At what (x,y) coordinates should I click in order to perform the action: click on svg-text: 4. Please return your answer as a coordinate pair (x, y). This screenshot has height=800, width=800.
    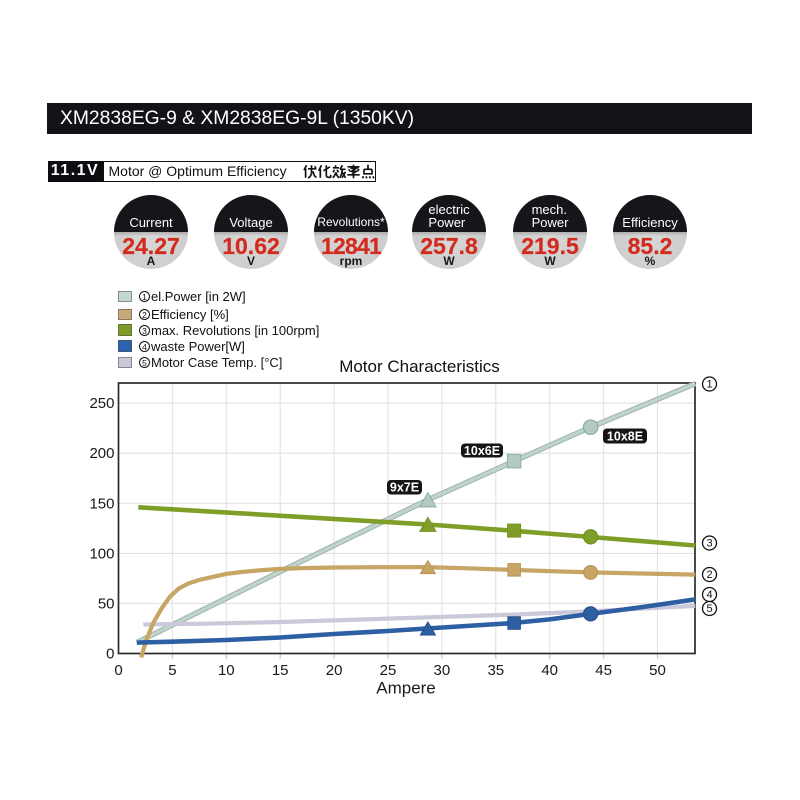
    Looking at the image, I should click on (709, 595).